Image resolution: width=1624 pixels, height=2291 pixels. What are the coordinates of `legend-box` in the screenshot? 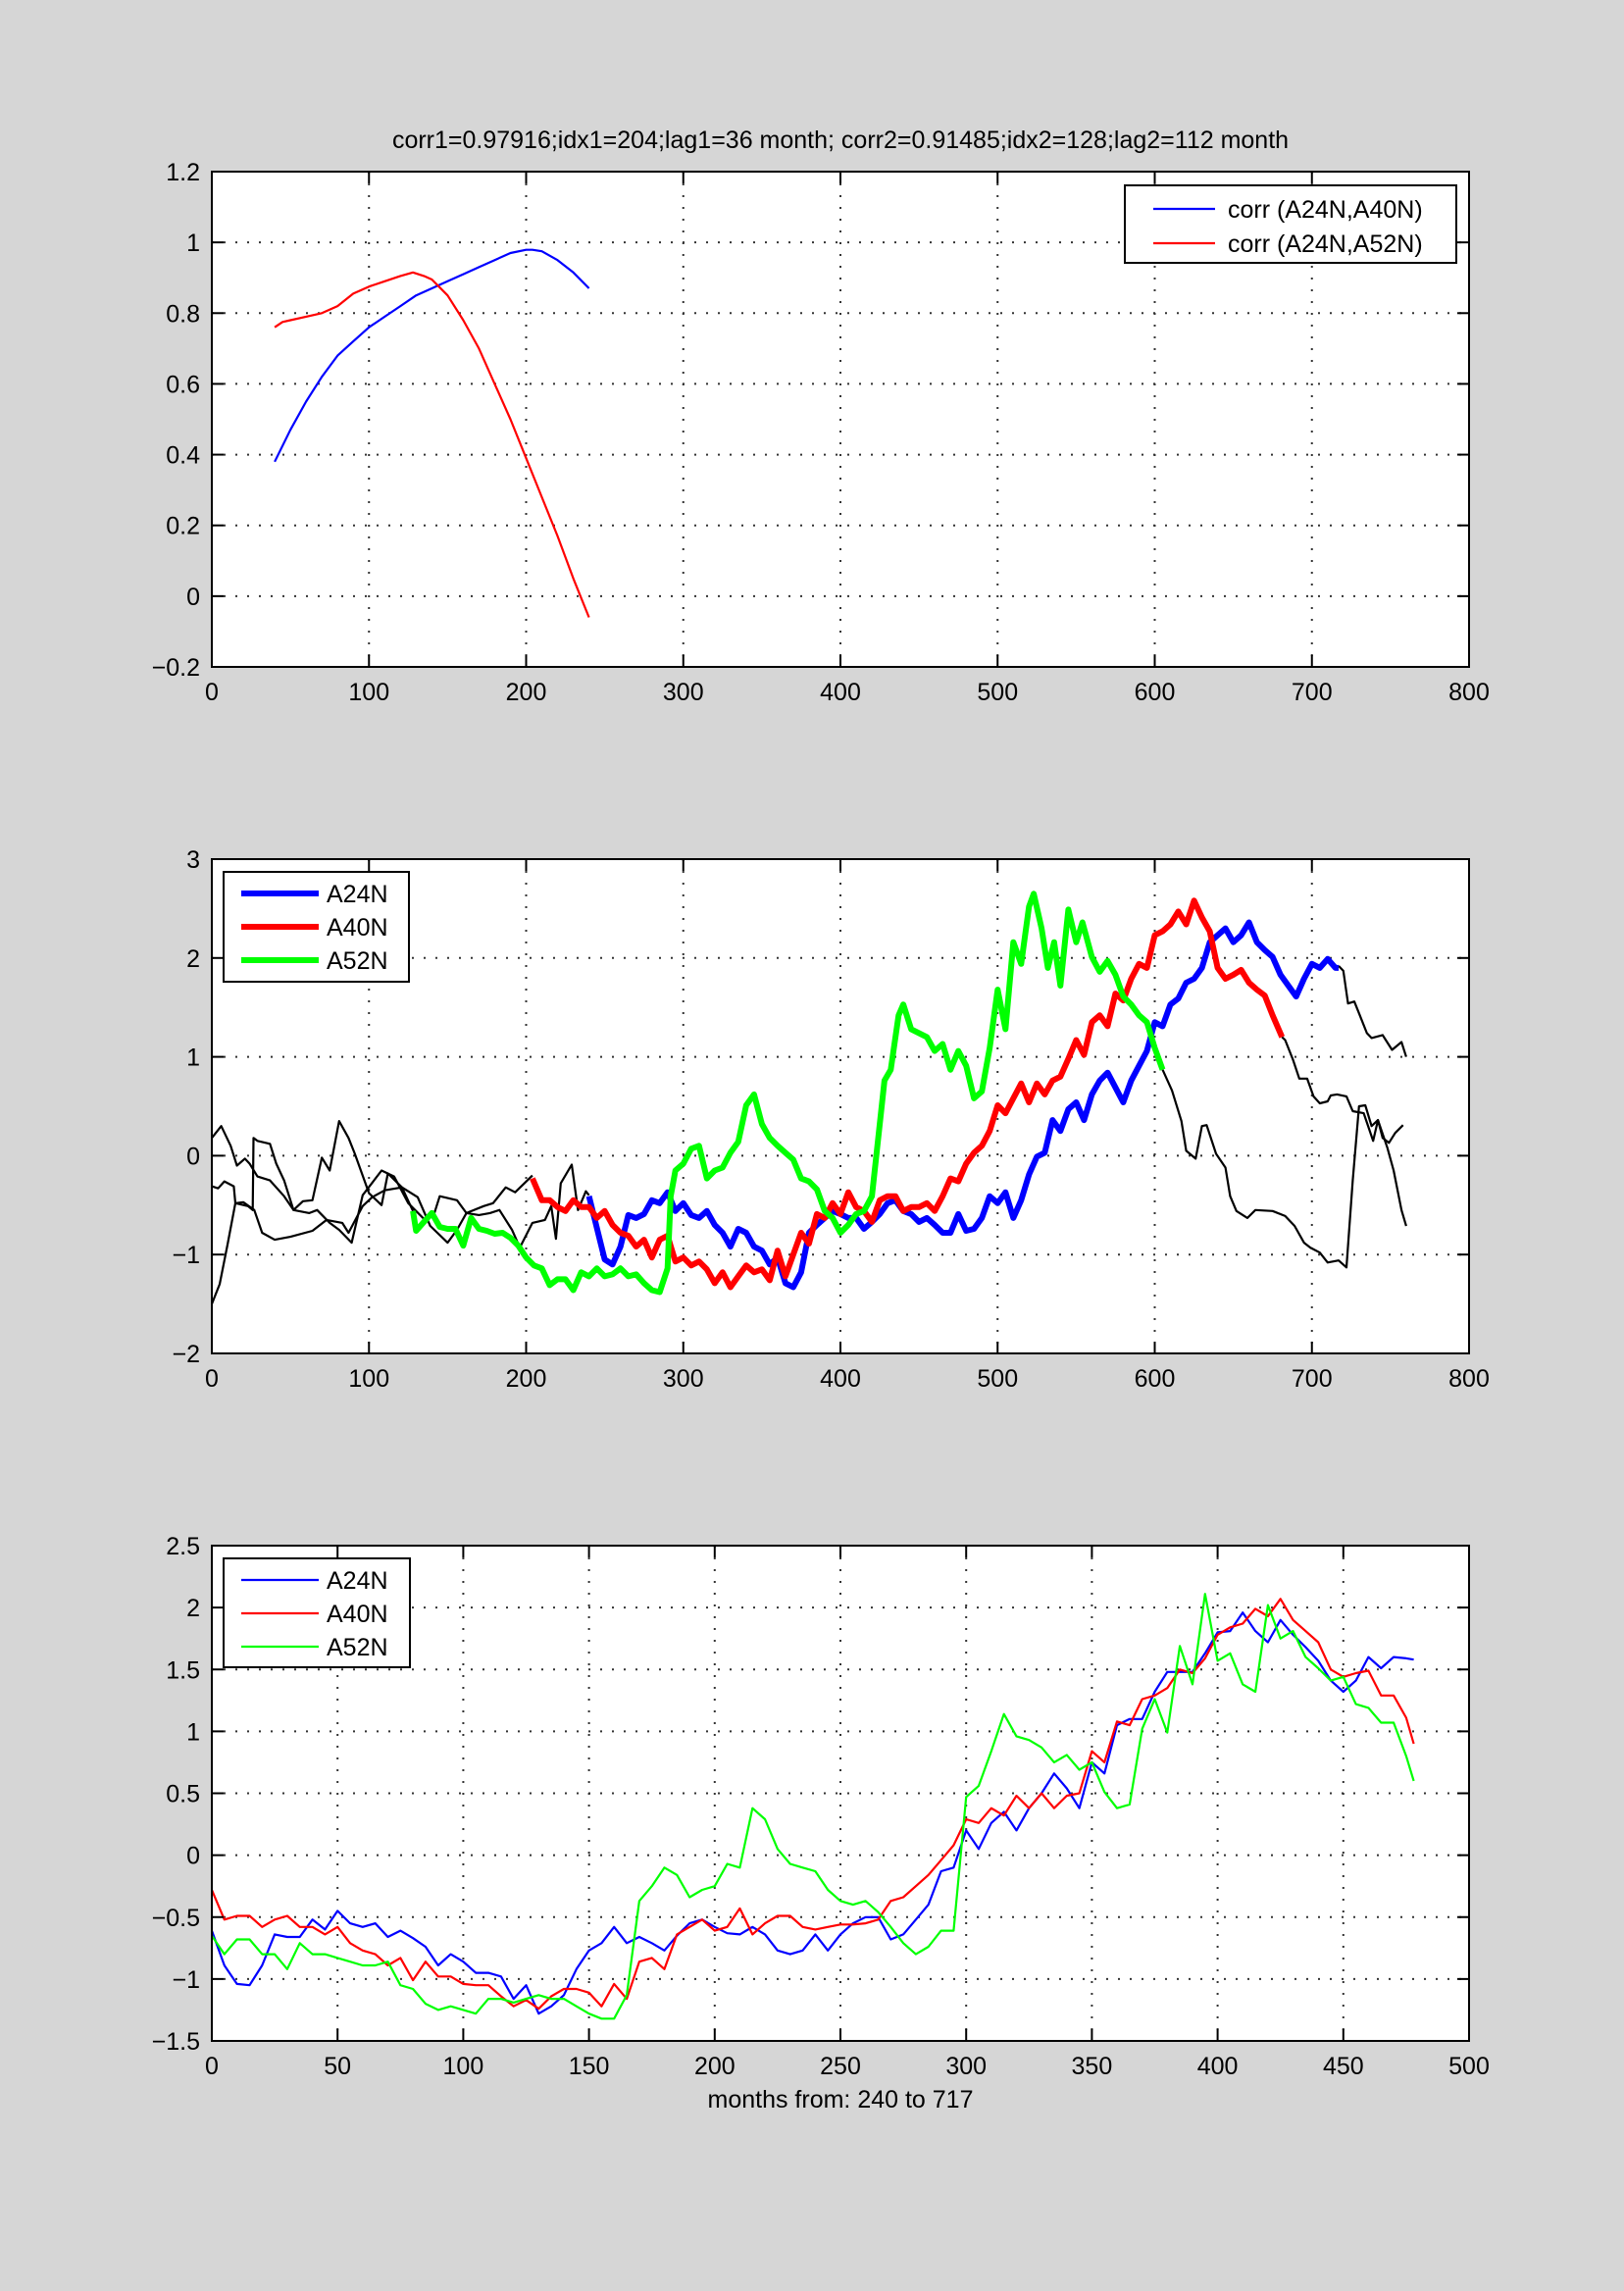 It's located at (1290, 224).